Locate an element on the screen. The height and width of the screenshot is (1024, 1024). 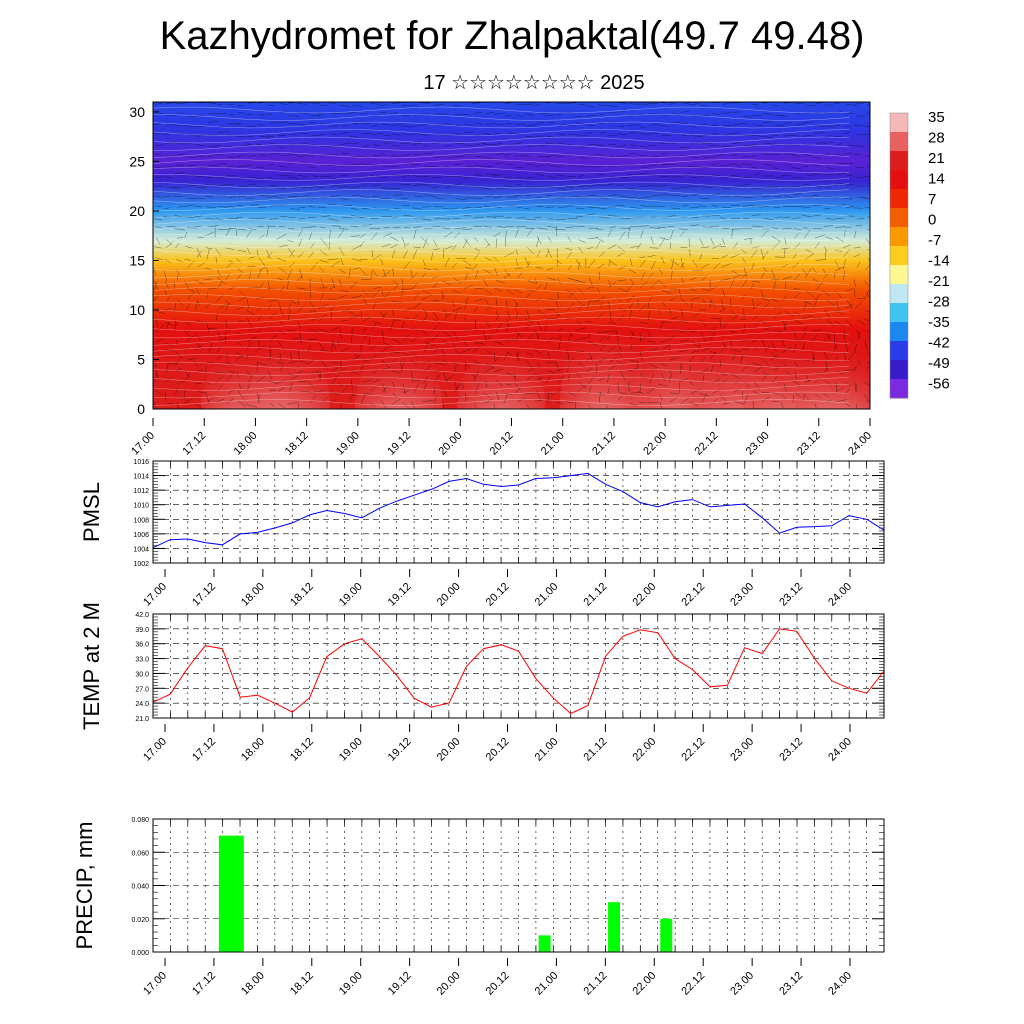
colorbar-swatch is located at coordinates (899, 237).